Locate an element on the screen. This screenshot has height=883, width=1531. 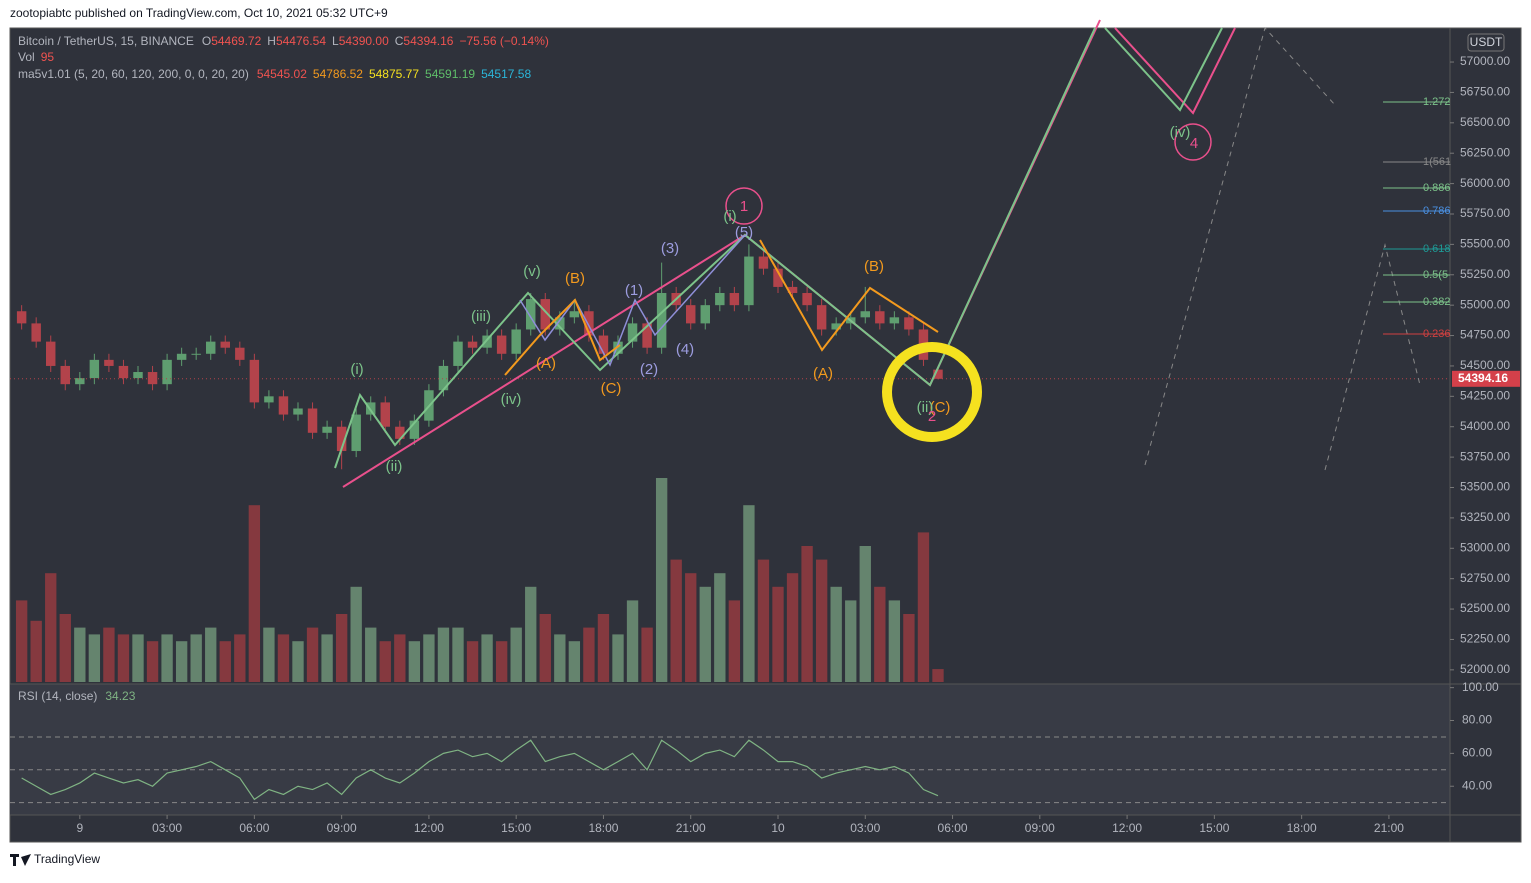
y-tick-label: 54750.00 is located at coordinates (1485, 335).